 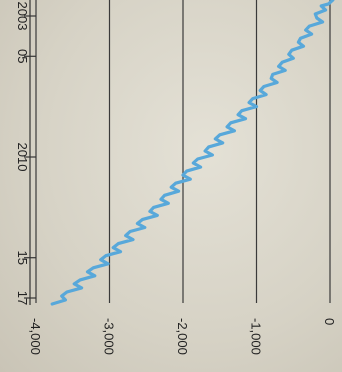 What do you see at coordinates (22, 257) in the screenshot?
I see `x-tick-label: 15` at bounding box center [22, 257].